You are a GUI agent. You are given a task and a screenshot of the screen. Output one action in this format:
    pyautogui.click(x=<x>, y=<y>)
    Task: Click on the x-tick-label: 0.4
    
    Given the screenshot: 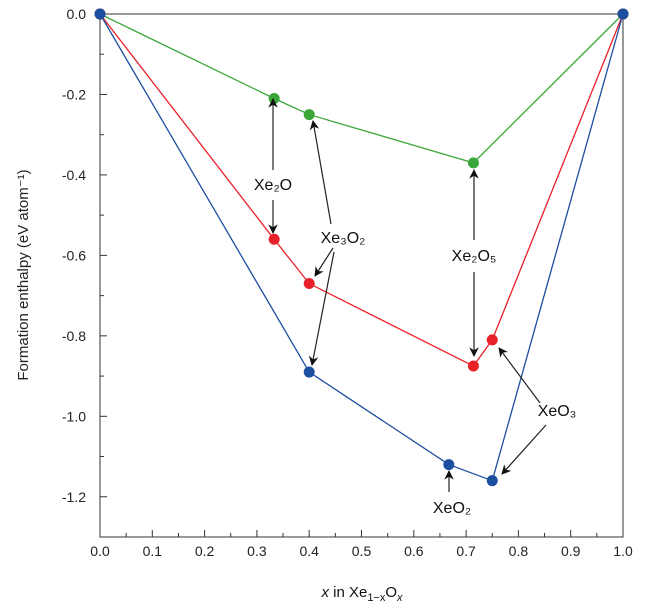 What is the action you would take?
    pyautogui.click(x=309, y=551)
    